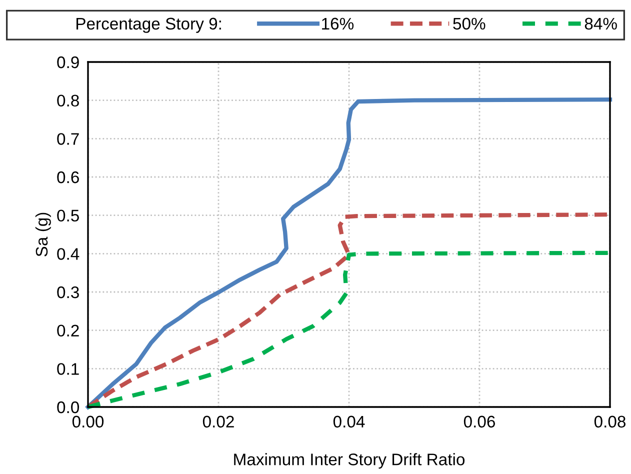  What do you see at coordinates (68, 292) in the screenshot?
I see `y-tick-label: 0.3` at bounding box center [68, 292].